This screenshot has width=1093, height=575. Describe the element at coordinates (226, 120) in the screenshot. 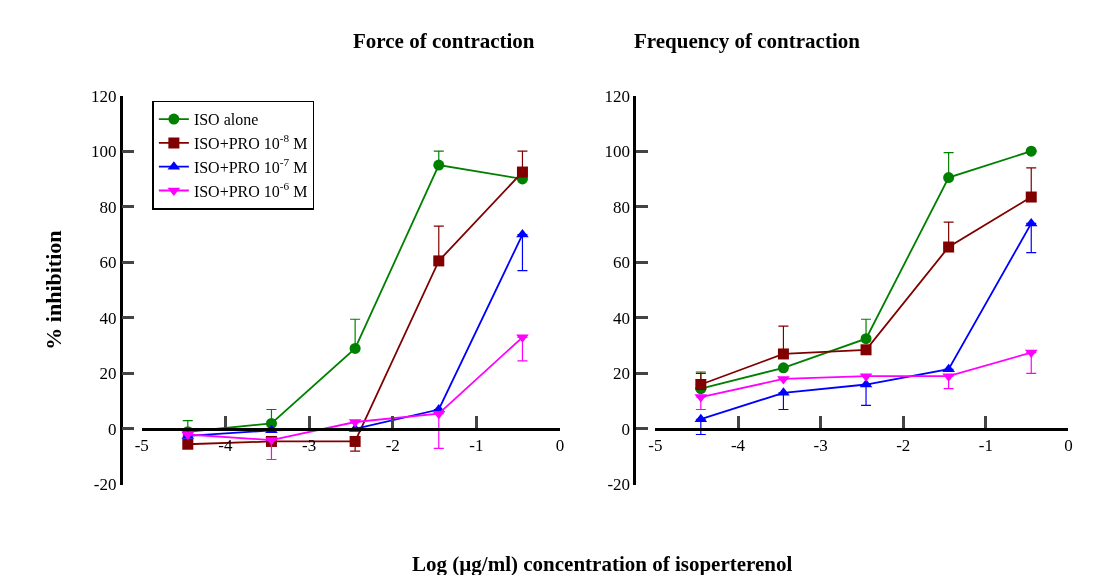

I see `legend-label: ISO alone` at that location.